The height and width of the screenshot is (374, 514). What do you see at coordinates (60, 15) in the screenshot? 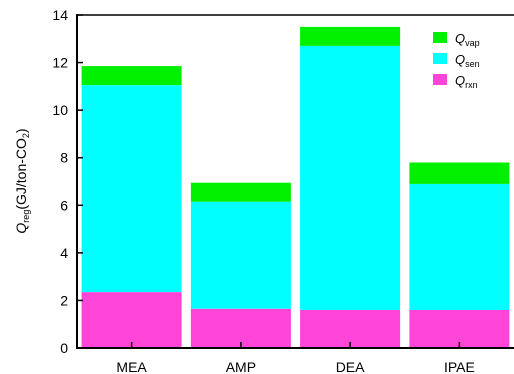
I see `y-tick-label: 14` at bounding box center [60, 15].